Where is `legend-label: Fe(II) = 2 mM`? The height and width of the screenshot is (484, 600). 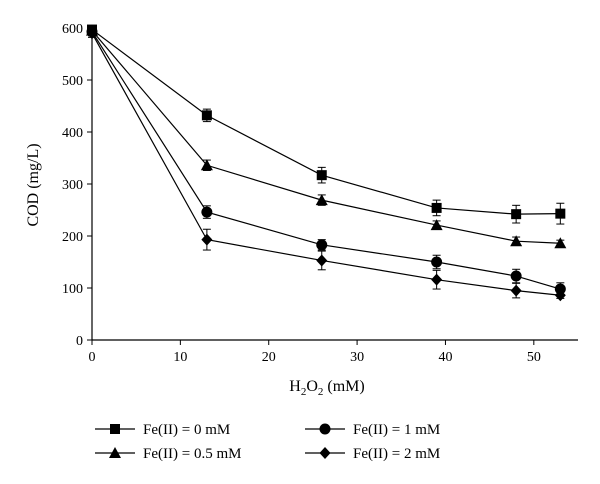
legend-label: Fe(II) = 2 mM is located at coordinates (396, 454).